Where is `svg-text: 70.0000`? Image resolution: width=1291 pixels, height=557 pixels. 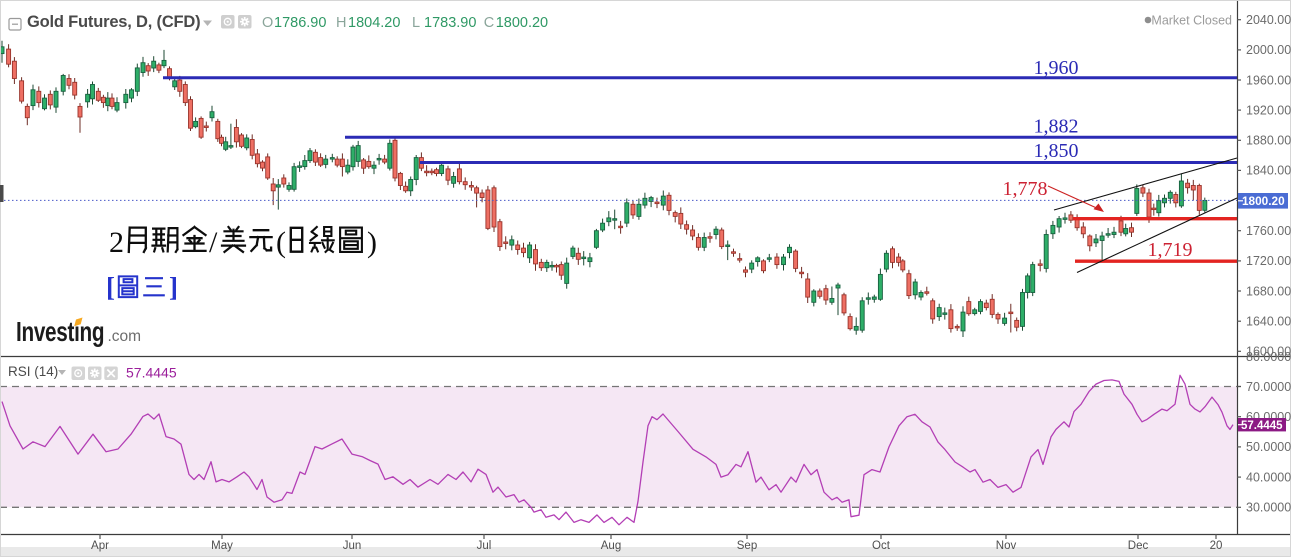
svg-text: 70.0000 is located at coordinates (1268, 387).